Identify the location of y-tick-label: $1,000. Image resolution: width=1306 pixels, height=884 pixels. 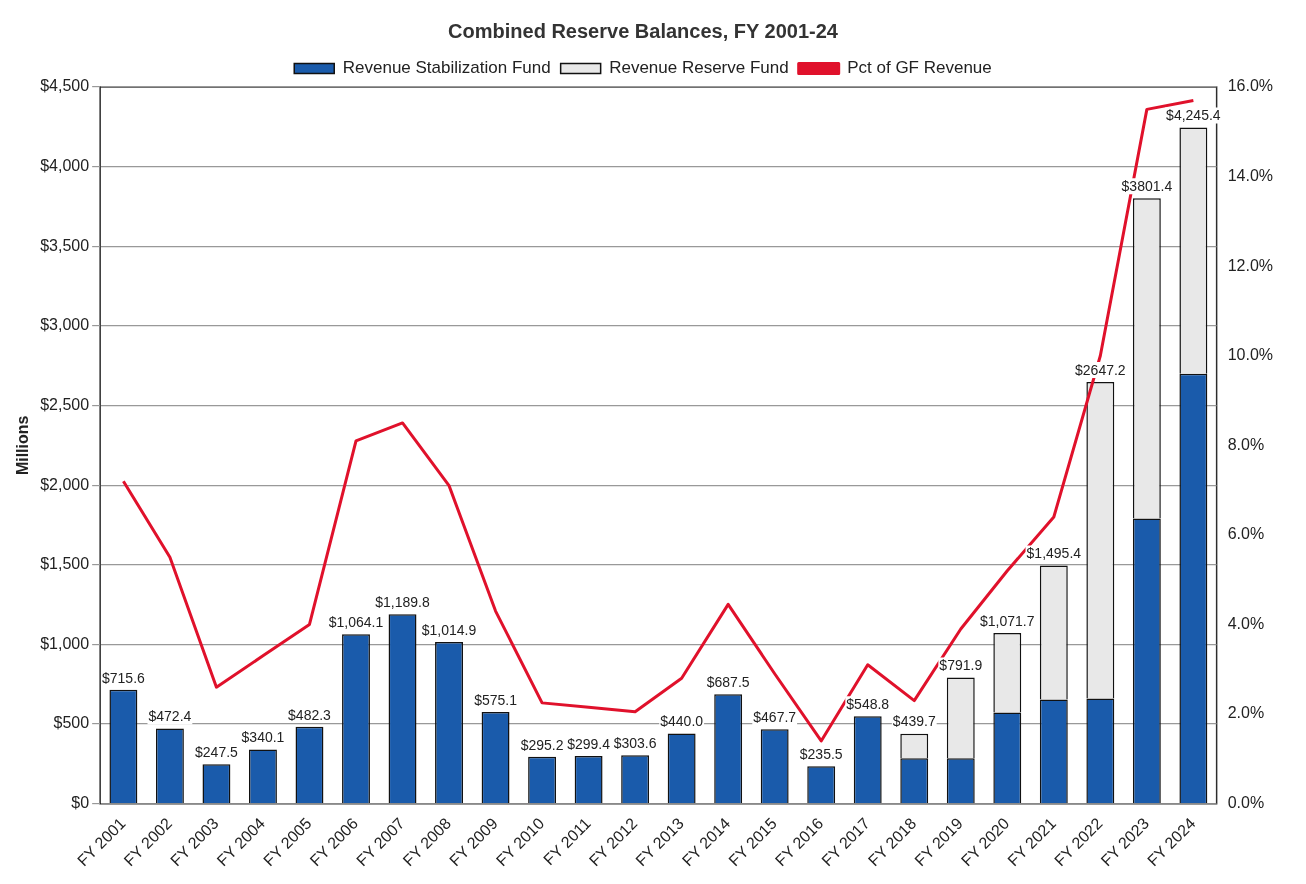
(65, 643).